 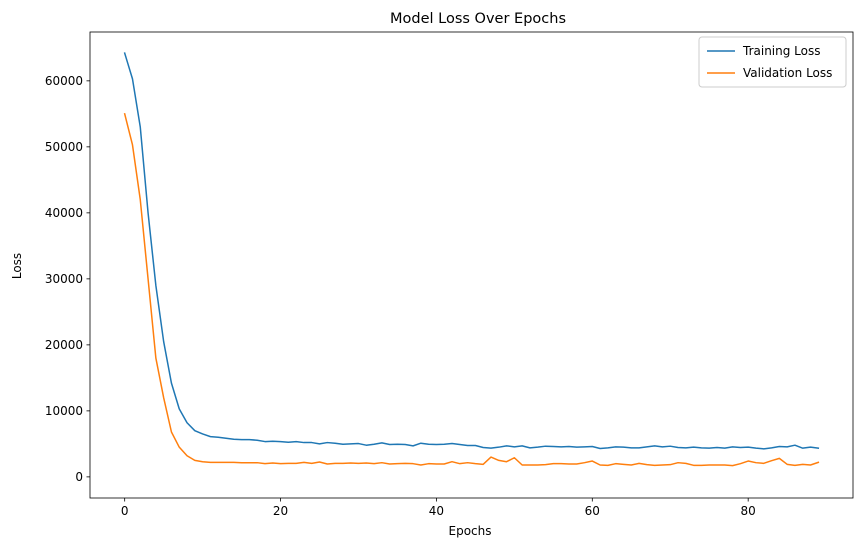 What do you see at coordinates (64, 345) in the screenshot?
I see `y-tick-label: 20000` at bounding box center [64, 345].